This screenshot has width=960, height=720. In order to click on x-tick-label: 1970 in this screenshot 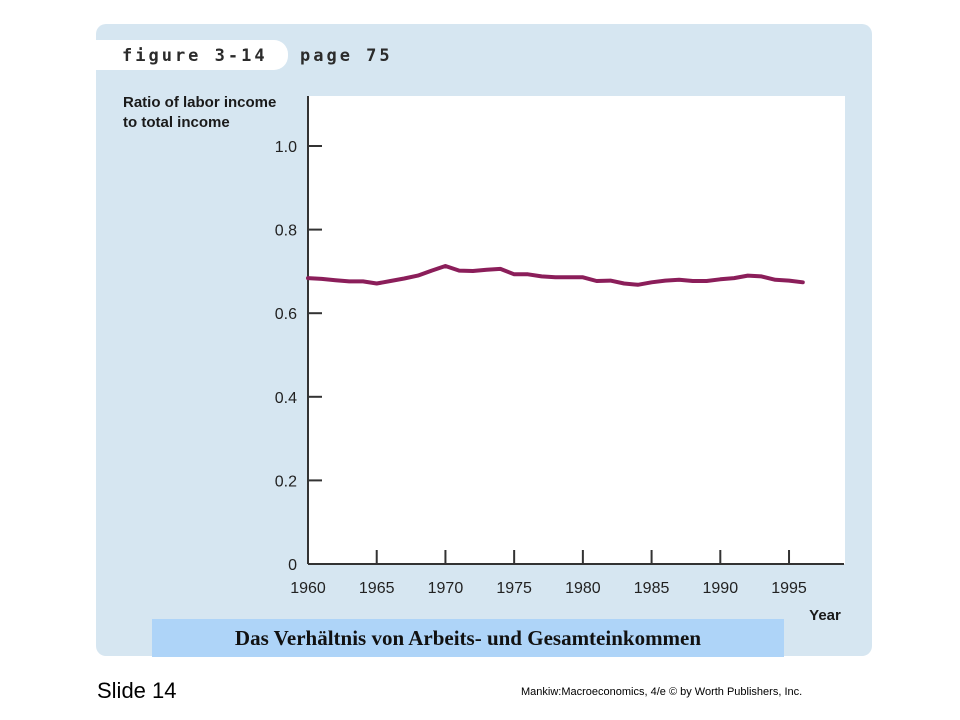, I will do `click(446, 588)`.